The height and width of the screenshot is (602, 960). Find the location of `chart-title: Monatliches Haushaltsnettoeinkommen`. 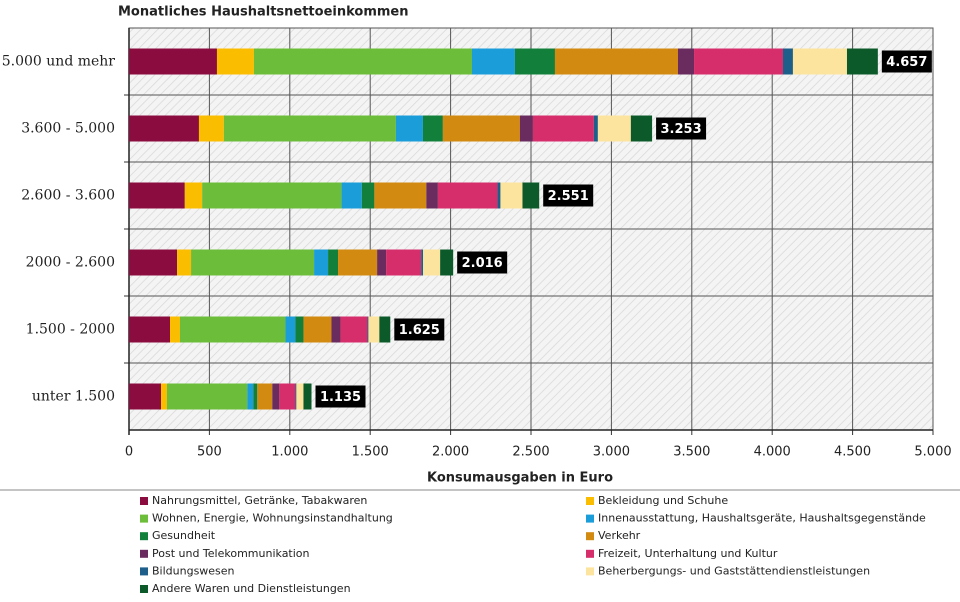

chart-title: Monatliches Haushaltsnettoeinkommen is located at coordinates (263, 12).